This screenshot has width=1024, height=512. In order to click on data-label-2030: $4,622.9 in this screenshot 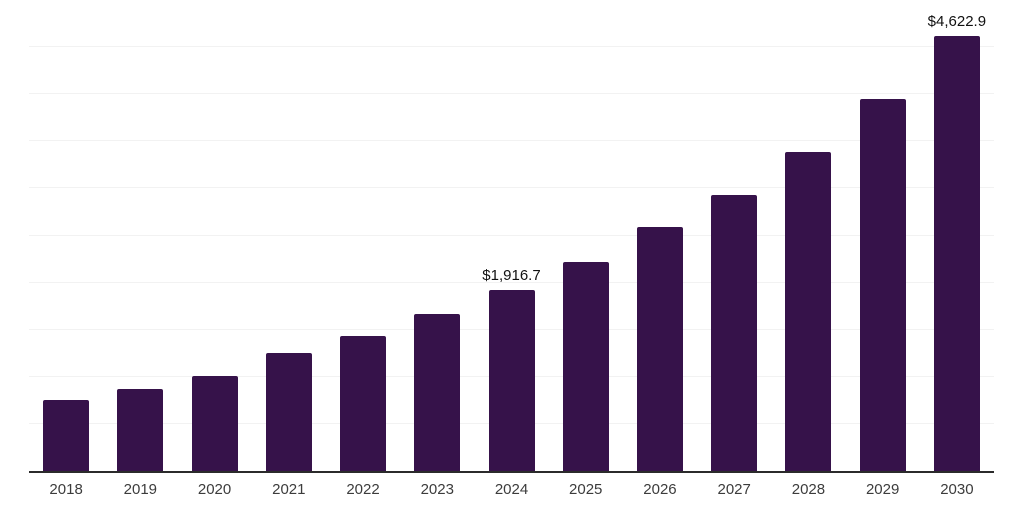, I will do `click(957, 21)`.